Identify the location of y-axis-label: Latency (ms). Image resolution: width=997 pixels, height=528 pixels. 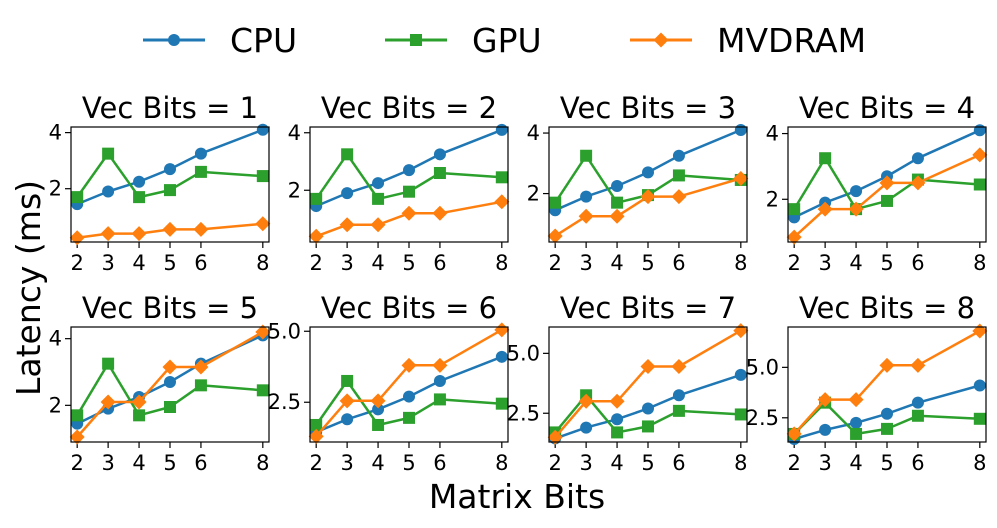
(28, 288).